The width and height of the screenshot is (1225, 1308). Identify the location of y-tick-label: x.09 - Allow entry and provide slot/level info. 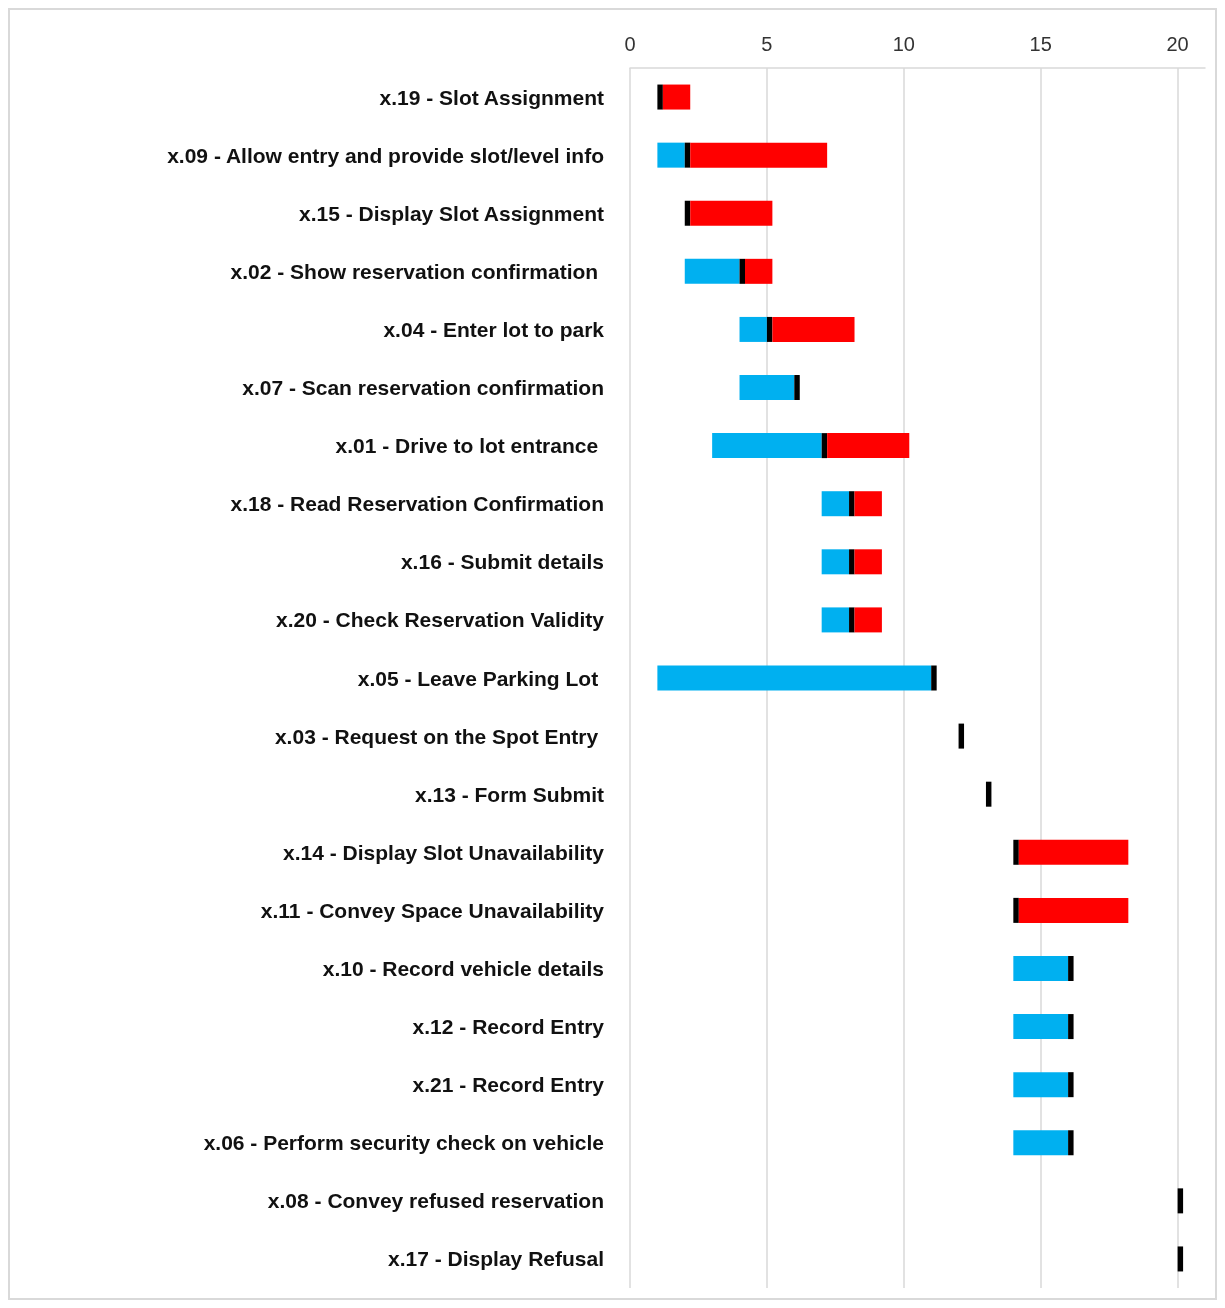
(385, 155).